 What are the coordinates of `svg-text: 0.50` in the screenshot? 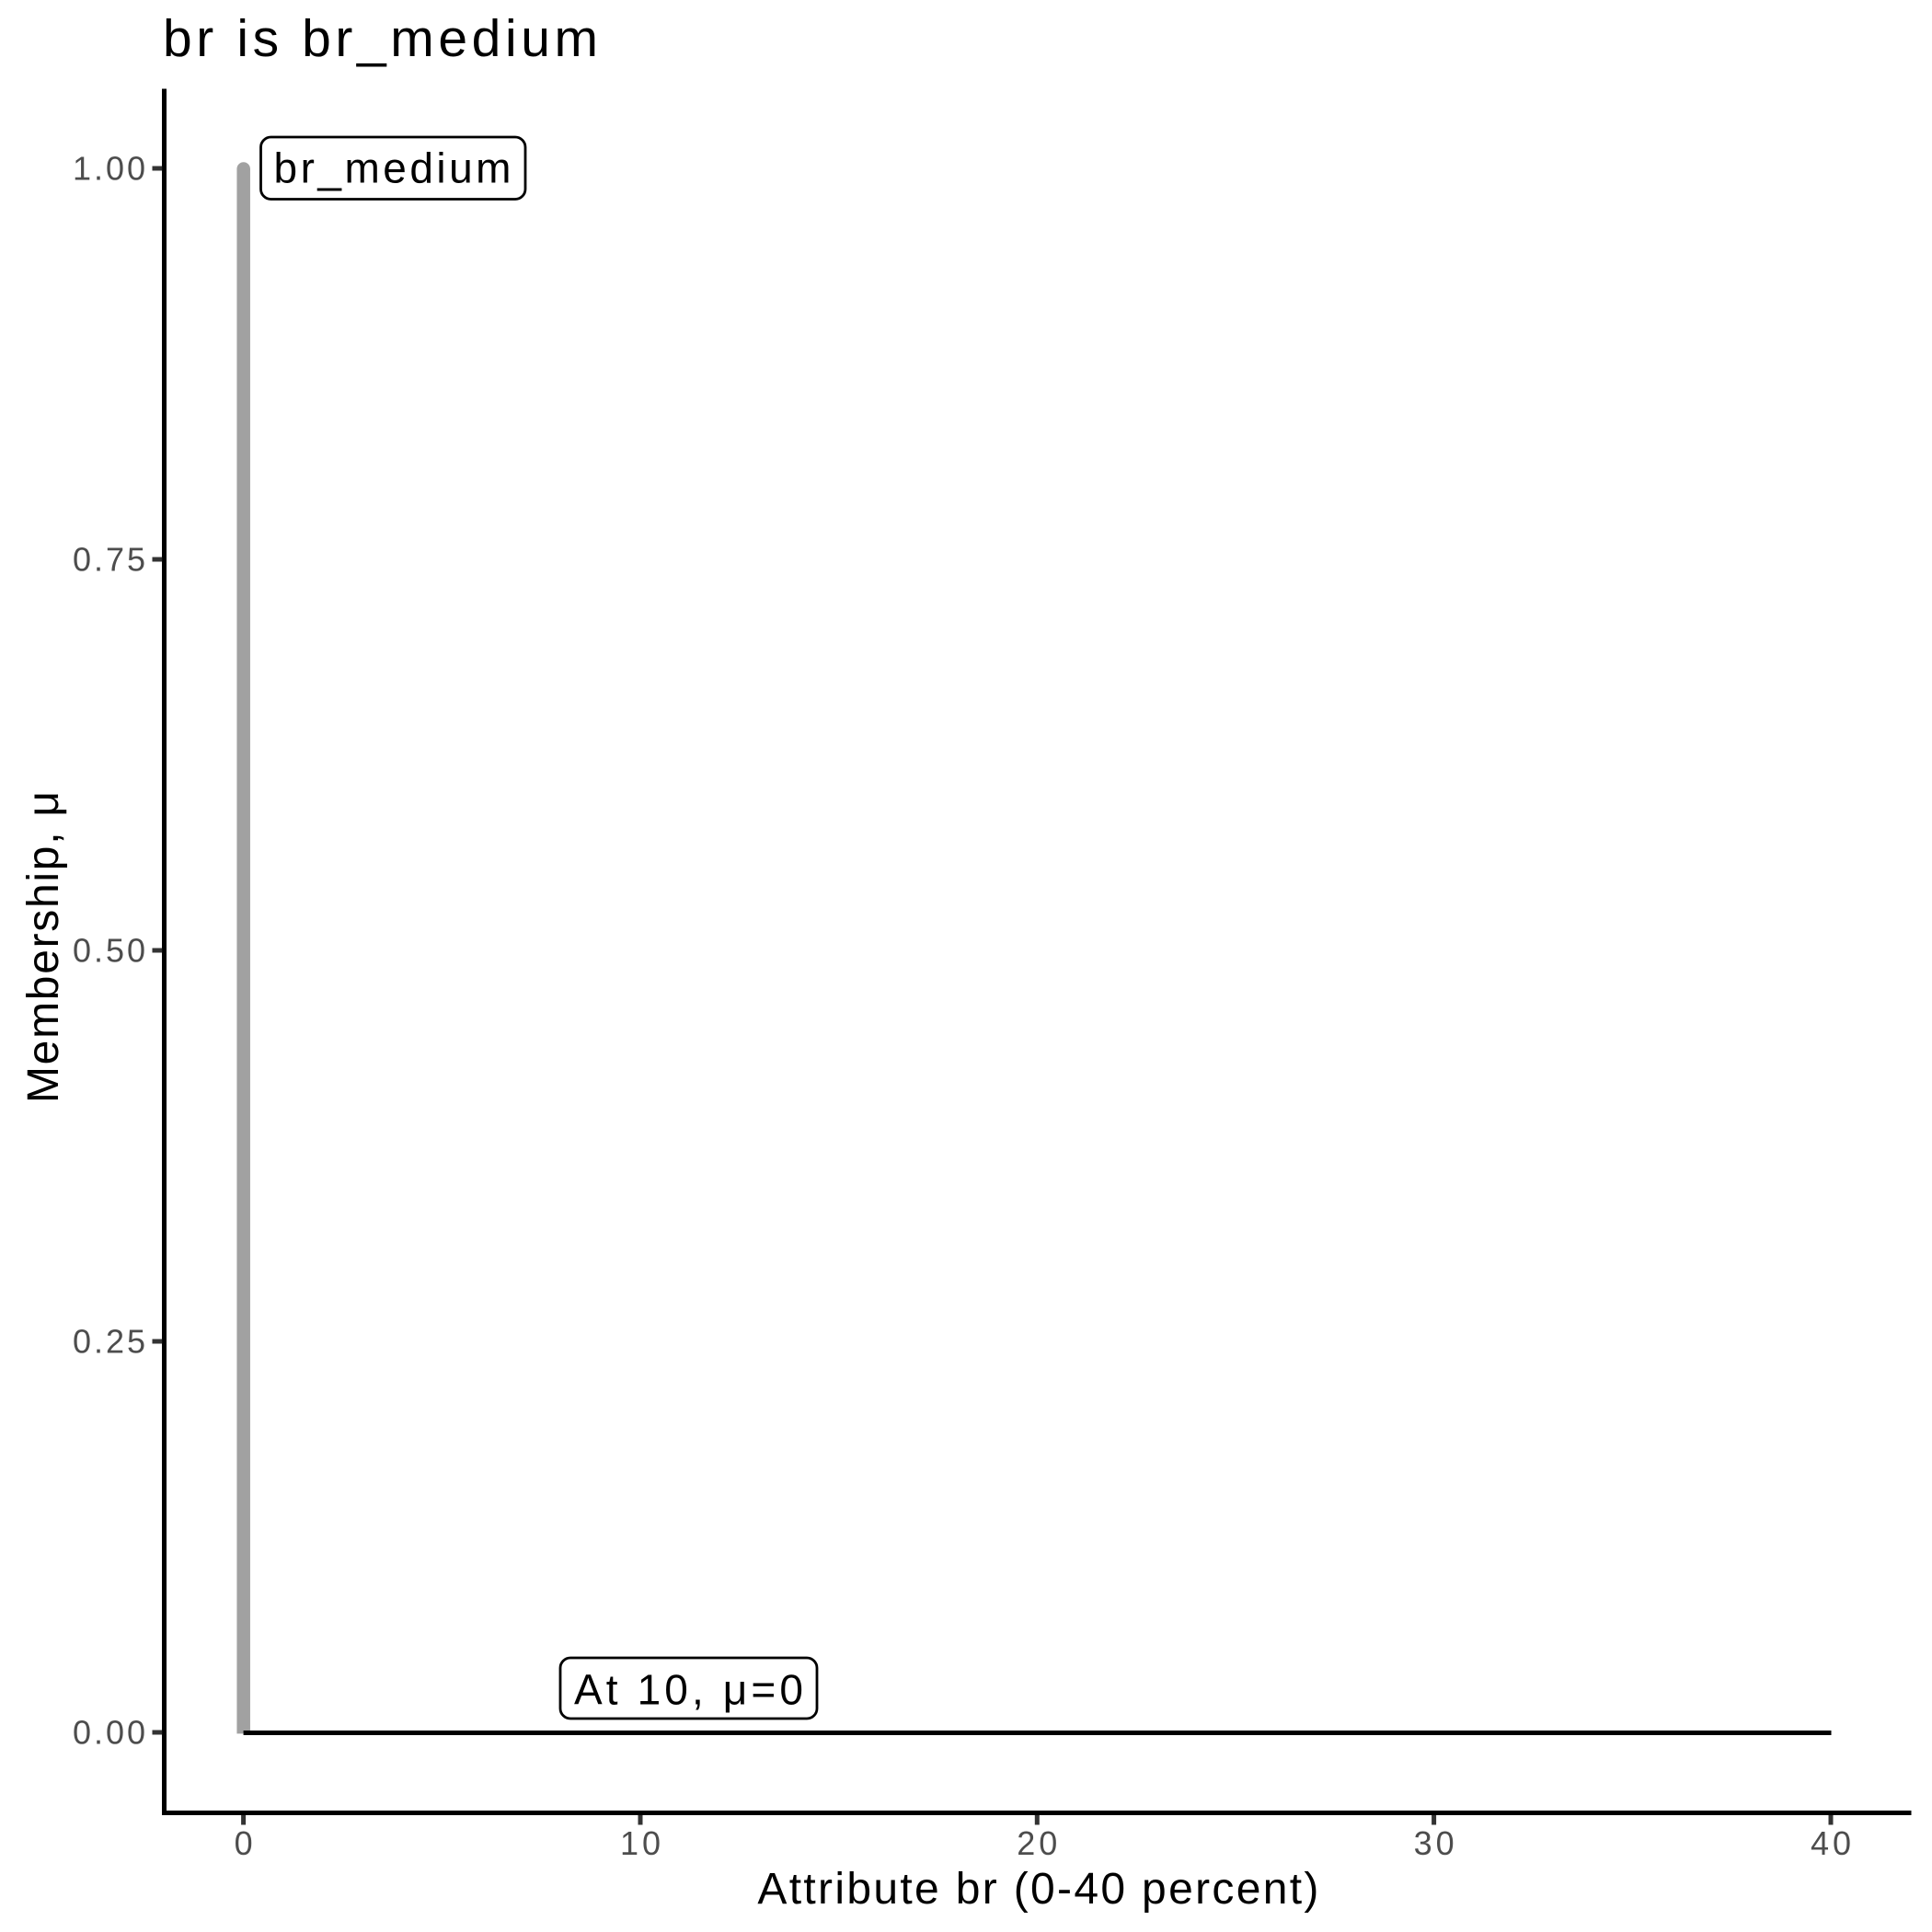 It's located at (109, 951).